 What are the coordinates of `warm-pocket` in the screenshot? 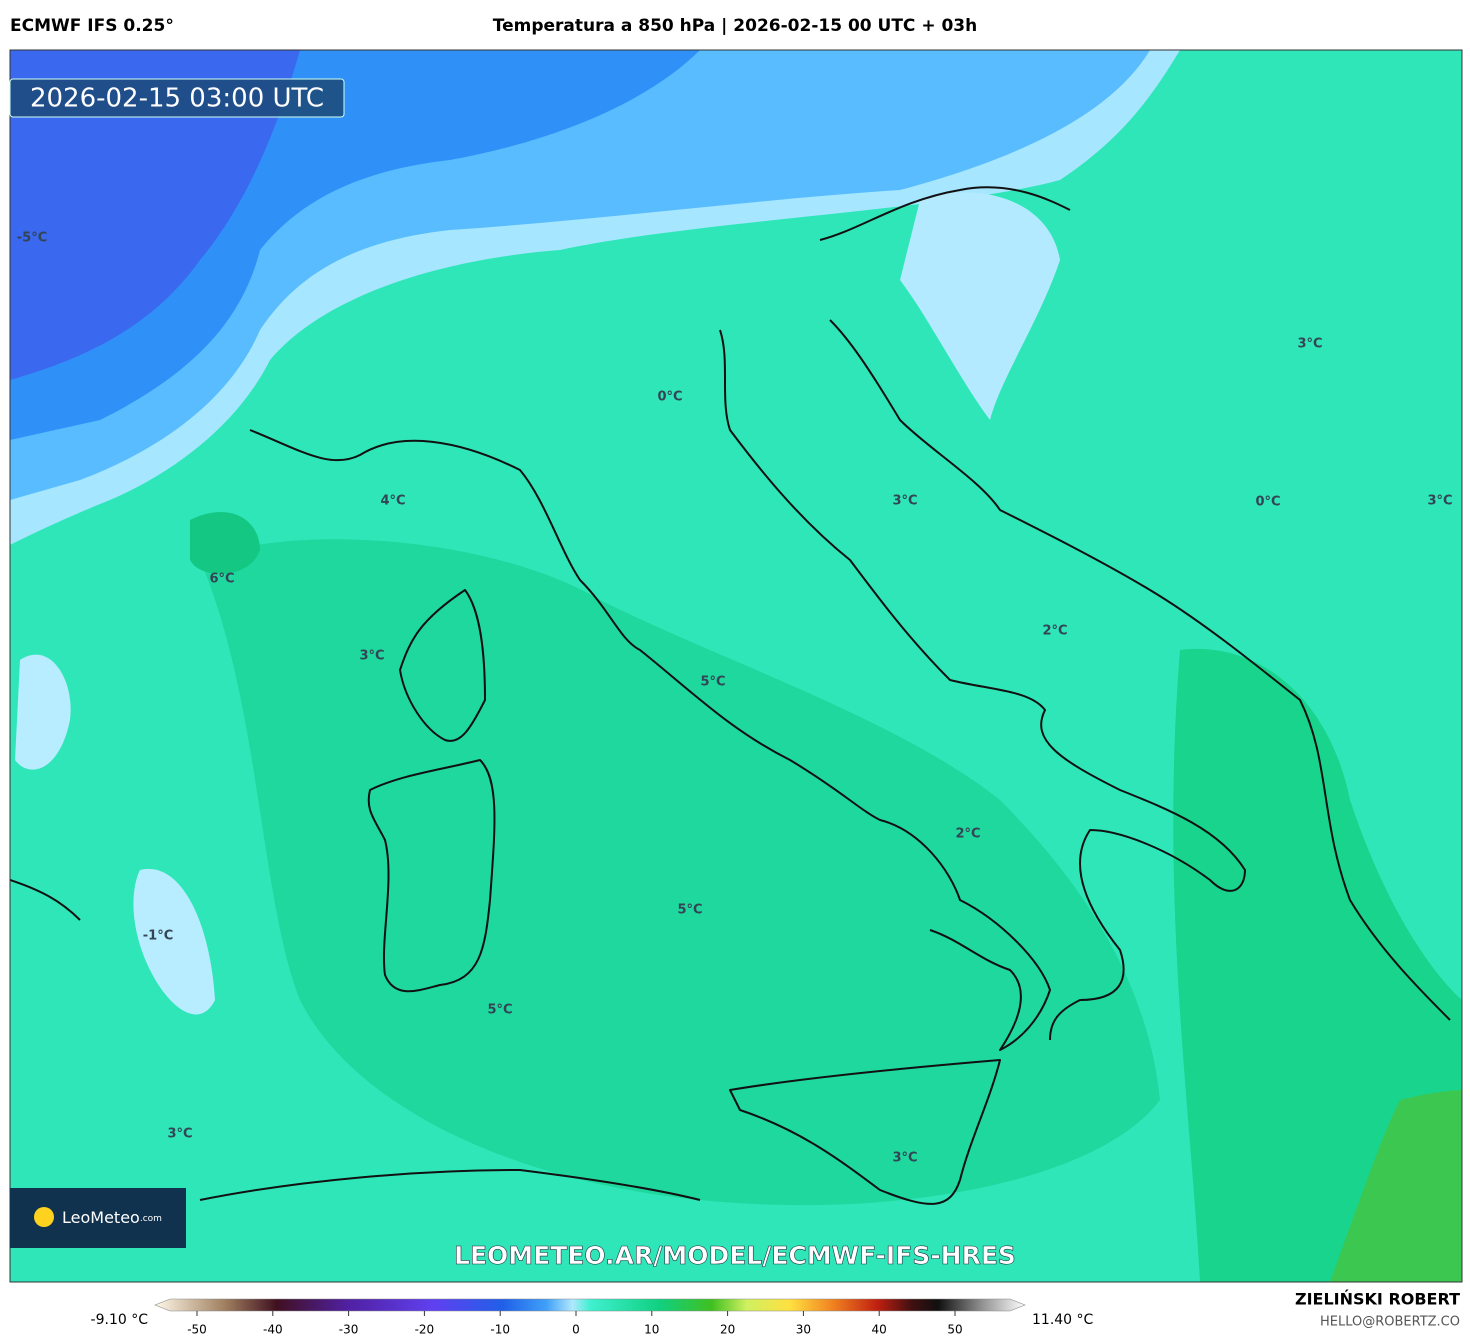 It's located at (225, 542).